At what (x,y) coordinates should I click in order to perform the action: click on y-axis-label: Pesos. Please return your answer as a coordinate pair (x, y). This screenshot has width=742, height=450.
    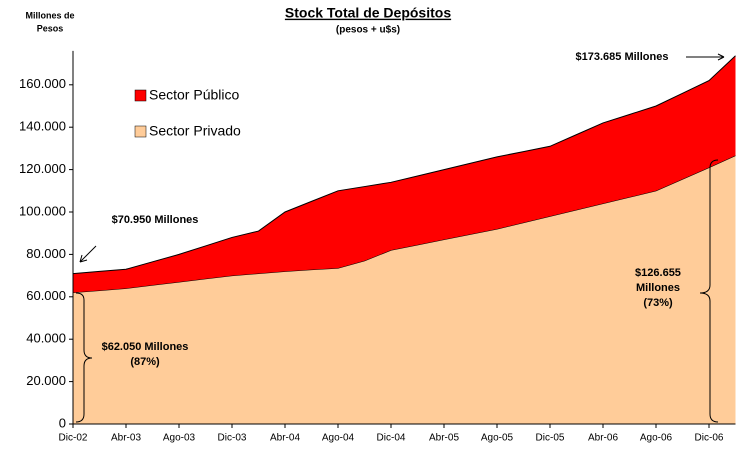
    Looking at the image, I should click on (50, 28).